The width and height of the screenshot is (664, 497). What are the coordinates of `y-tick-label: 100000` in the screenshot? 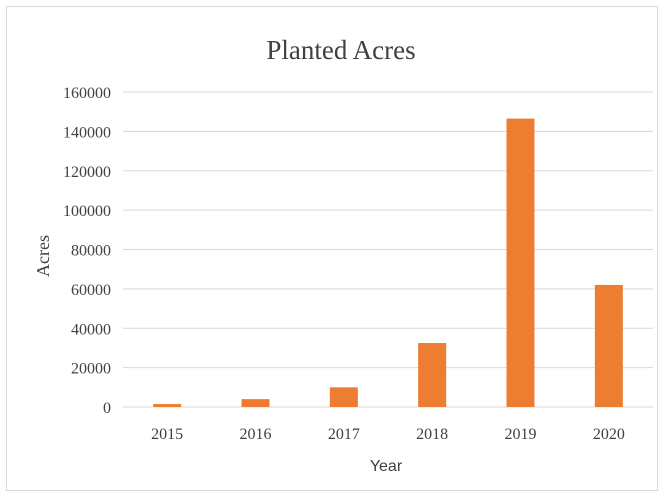 It's located at (87, 211).